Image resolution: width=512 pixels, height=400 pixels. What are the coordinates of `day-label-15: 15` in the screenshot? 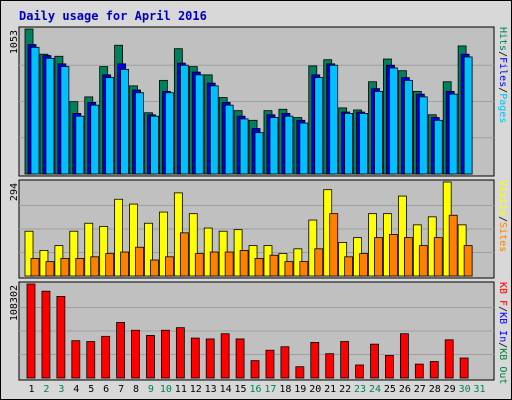 It's located at (241, 389).